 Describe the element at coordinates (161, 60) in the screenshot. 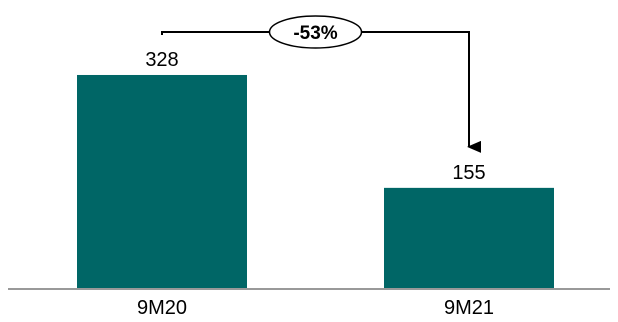

I see `value-label-9m20: 328` at that location.